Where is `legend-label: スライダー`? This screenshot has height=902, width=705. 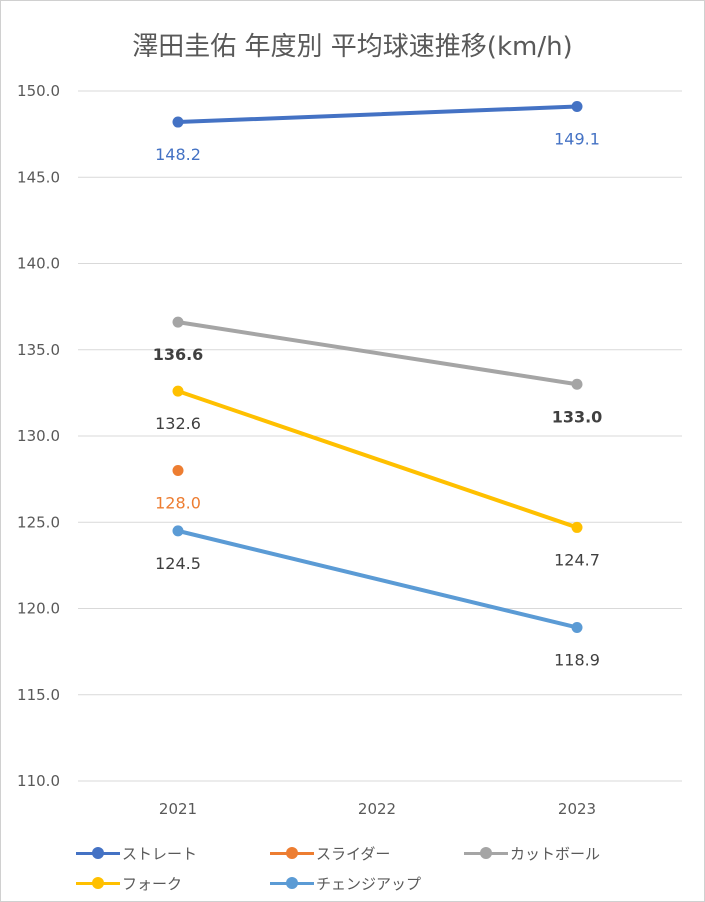
legend-label: スライダー is located at coordinates (353, 853).